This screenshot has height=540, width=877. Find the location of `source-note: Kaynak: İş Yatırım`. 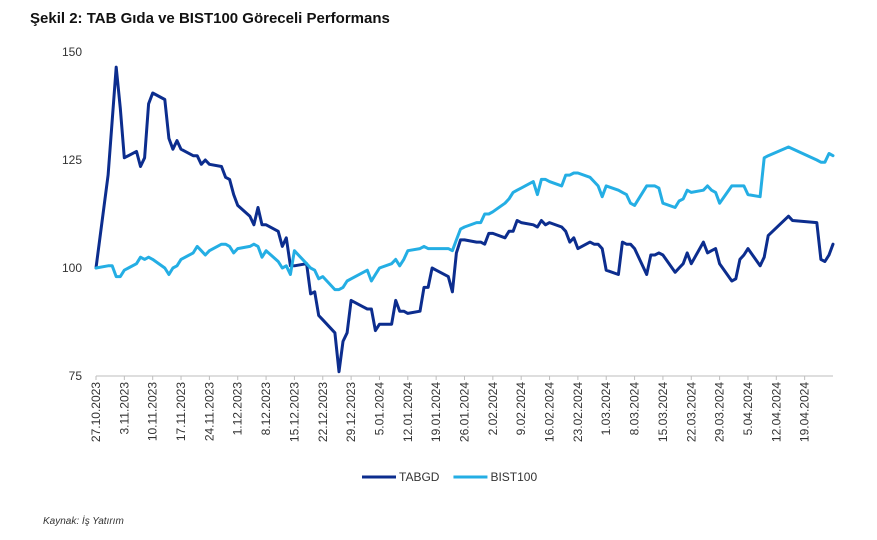

source-note: Kaynak: İş Yatırım is located at coordinates (83, 521).